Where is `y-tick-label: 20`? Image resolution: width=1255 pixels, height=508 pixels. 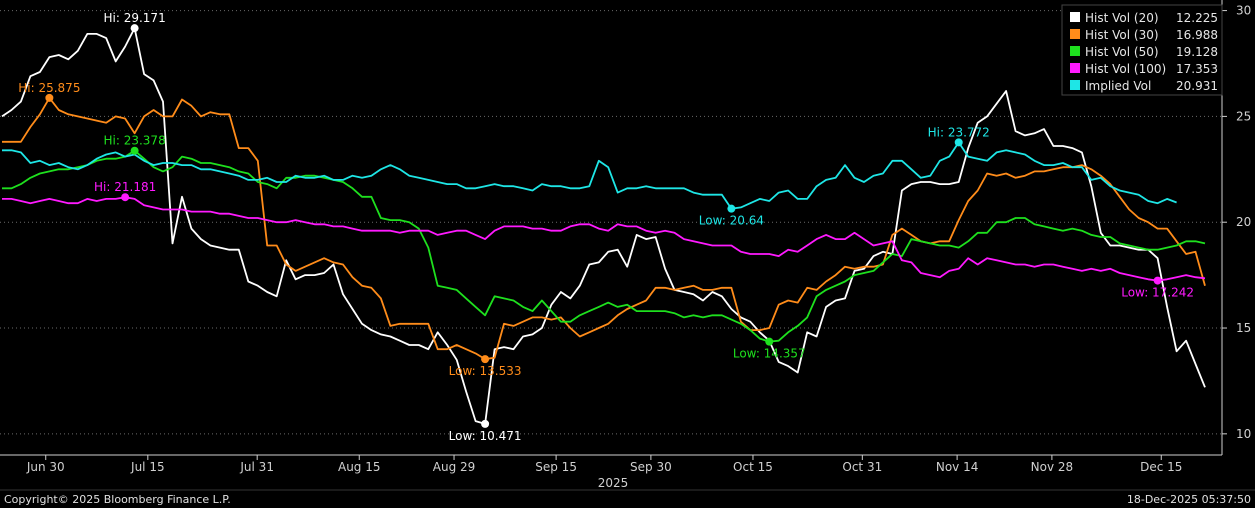
y-tick-label: 20 is located at coordinates (1243, 222).